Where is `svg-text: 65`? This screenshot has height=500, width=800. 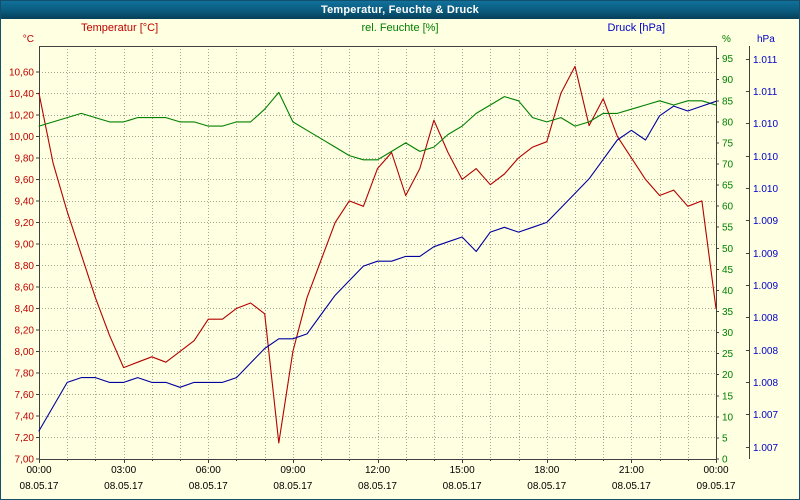
svg-text: 65 is located at coordinates (728, 186).